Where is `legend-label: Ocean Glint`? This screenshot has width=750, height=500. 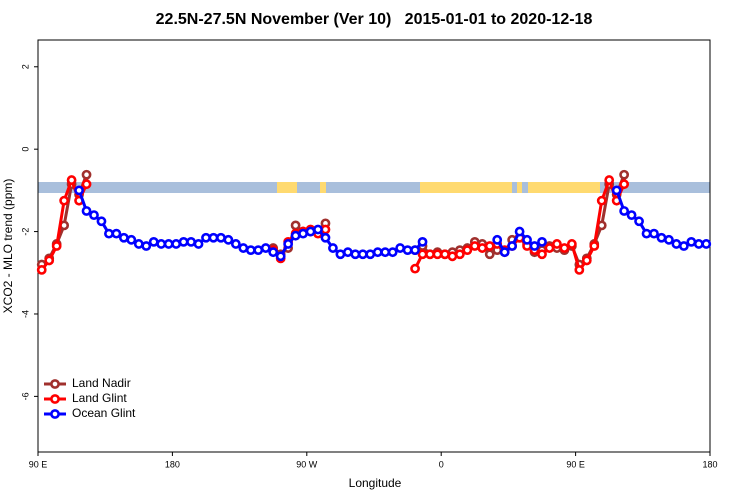
legend-label: Ocean Glint is located at coordinates (104, 413).